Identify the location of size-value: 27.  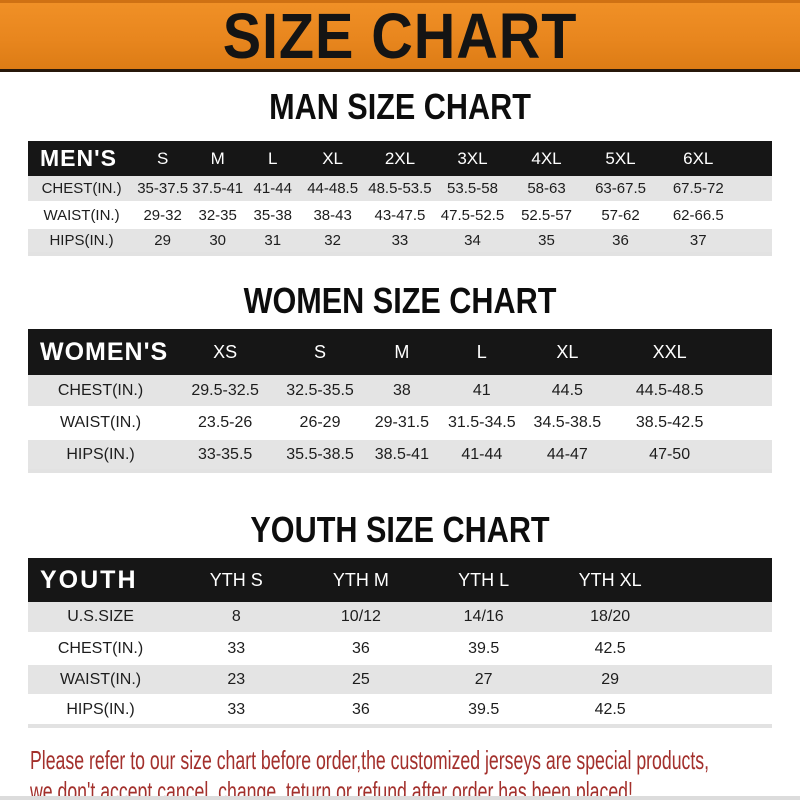
(484, 680).